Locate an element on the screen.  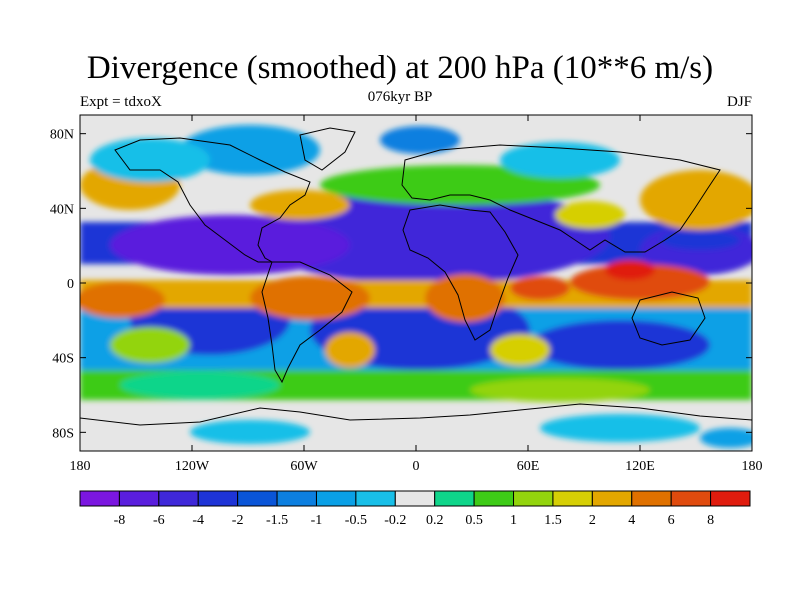
y-tick-label: 0 is located at coordinates (70, 284).